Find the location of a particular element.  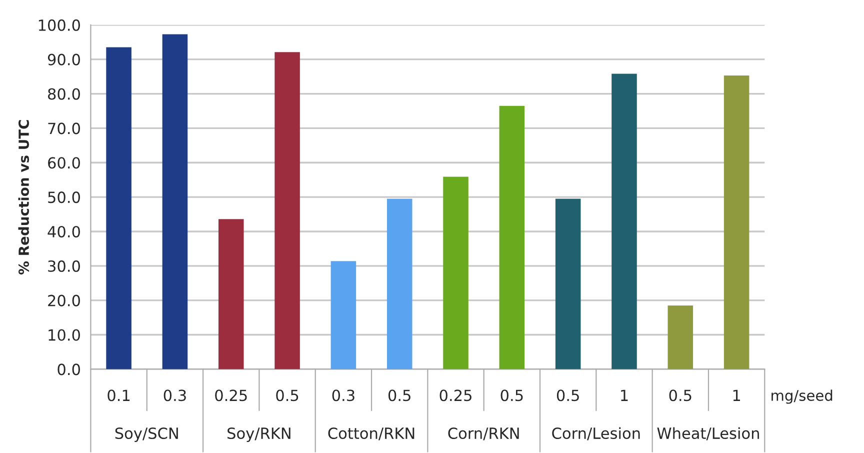

y-tick-label: 0.0 is located at coordinates (69, 370).